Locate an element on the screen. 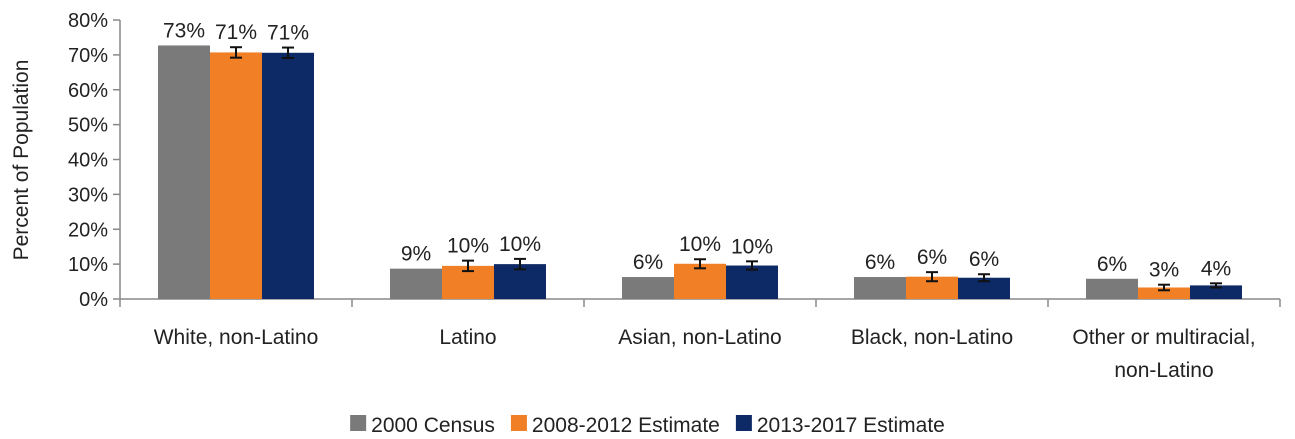  x-category-label: Other or multiracial, is located at coordinates (1163, 337).